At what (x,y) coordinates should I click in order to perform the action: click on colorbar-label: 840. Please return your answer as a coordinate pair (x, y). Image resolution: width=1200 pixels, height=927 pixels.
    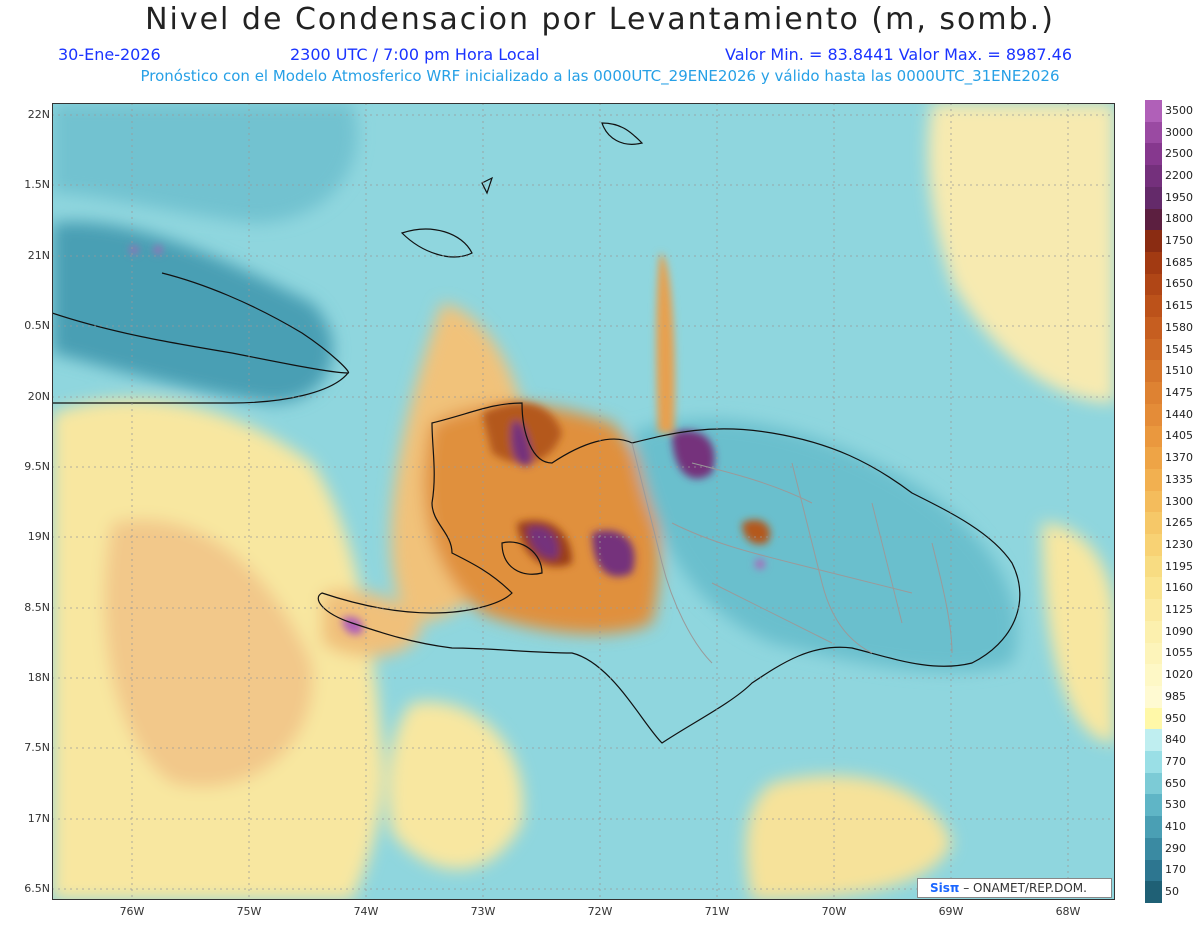
    Looking at the image, I should click on (1175, 740).